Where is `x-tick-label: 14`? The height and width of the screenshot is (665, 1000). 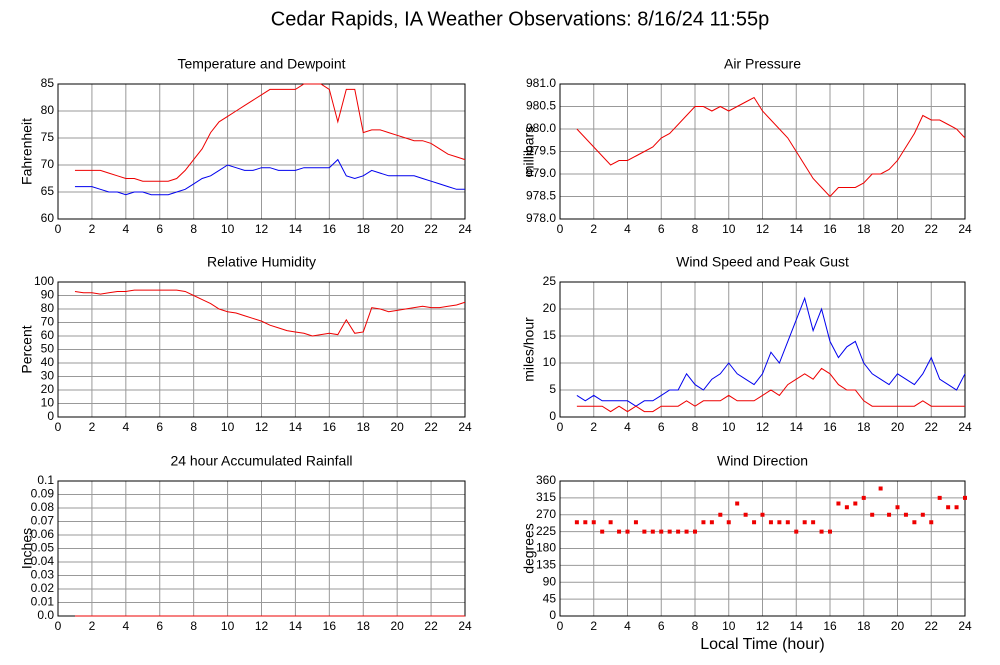 x-tick-label: 14 is located at coordinates (296, 229).